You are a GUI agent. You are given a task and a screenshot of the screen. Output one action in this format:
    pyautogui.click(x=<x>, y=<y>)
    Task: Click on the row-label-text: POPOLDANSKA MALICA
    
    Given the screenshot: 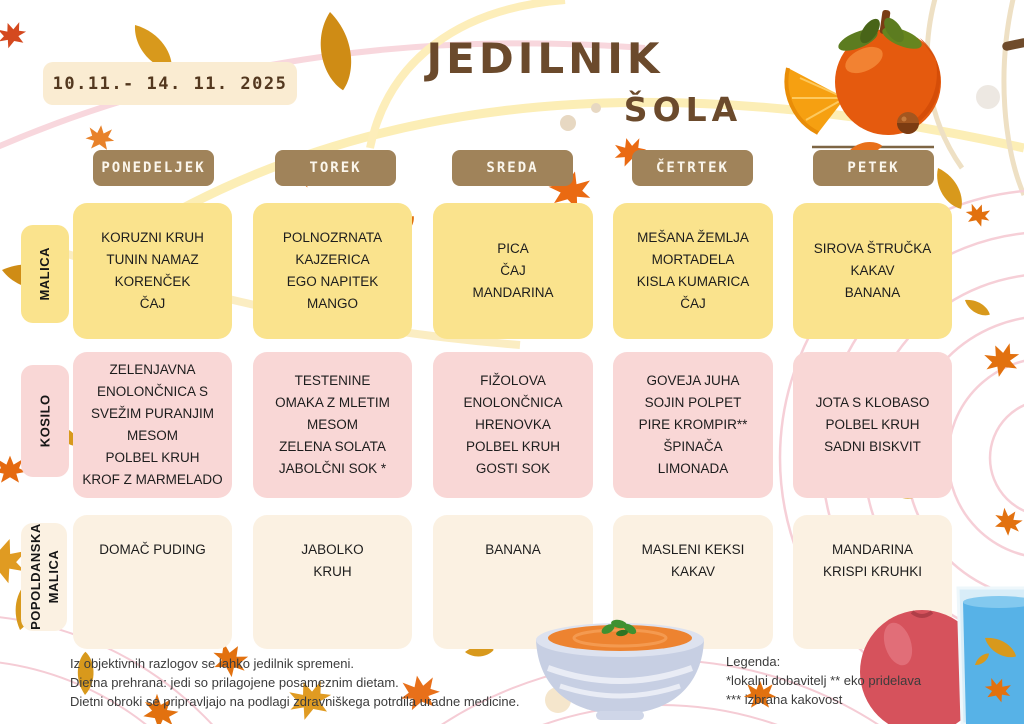 What is the action you would take?
    pyautogui.click(x=43, y=577)
    